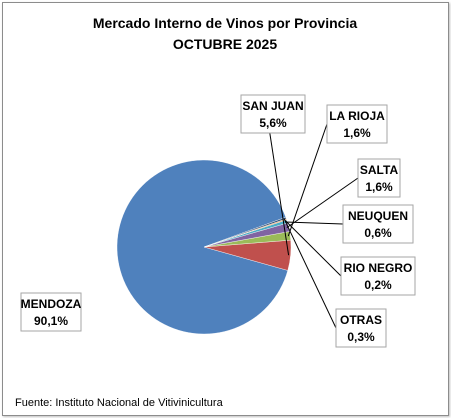 This screenshot has width=451, height=418. What do you see at coordinates (51, 312) in the screenshot?
I see `label-box-mendoza` at bounding box center [51, 312].